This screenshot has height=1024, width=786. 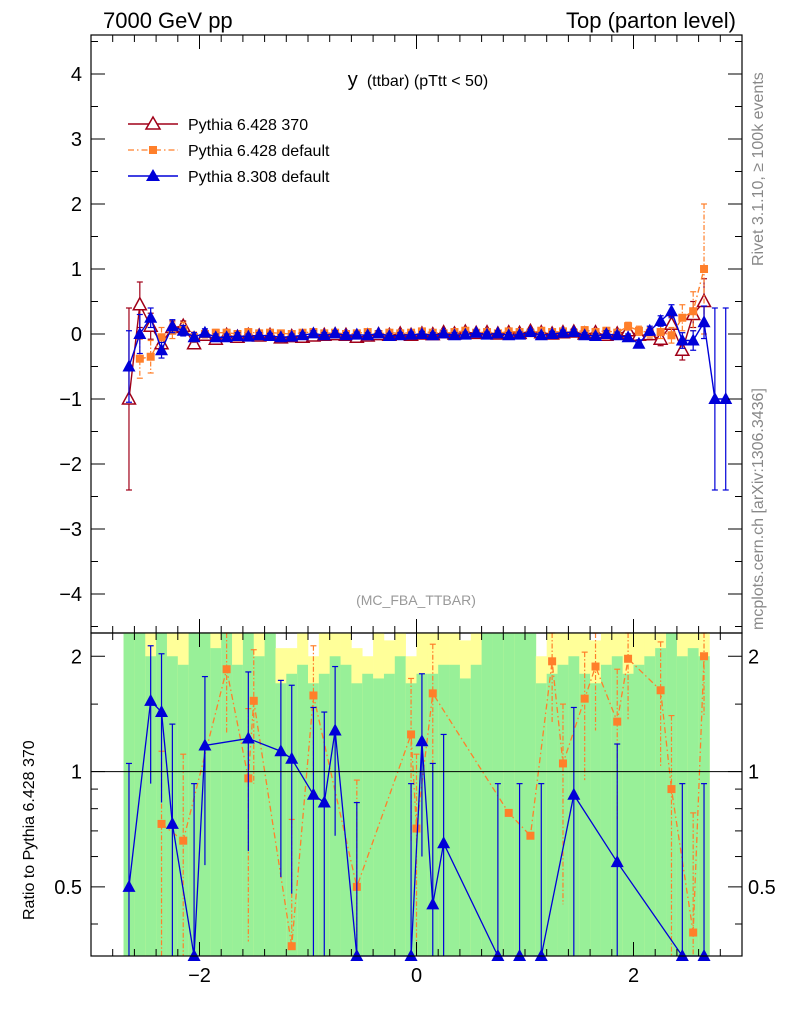 What do you see at coordinates (651, 20) in the screenshot?
I see `header-right-label: Top (parton level)` at bounding box center [651, 20].